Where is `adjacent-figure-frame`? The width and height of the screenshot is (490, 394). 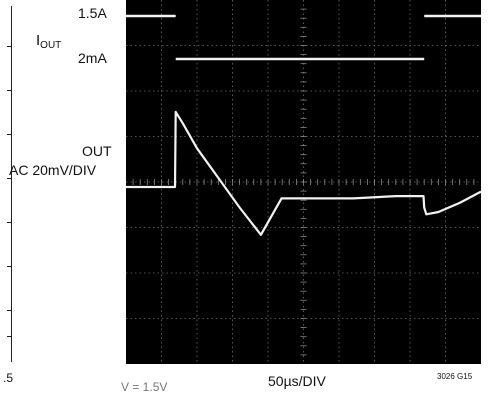 adjacent-figure-frame is located at coordinates (6, 184).